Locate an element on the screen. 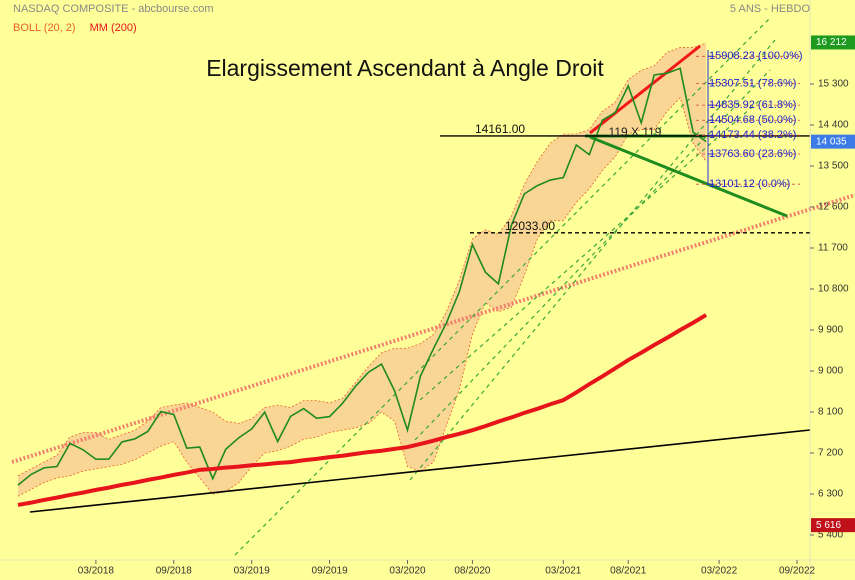 This screenshot has height=580, width=855. fib-label: 15307.51 (78.6%) is located at coordinates (752, 84).